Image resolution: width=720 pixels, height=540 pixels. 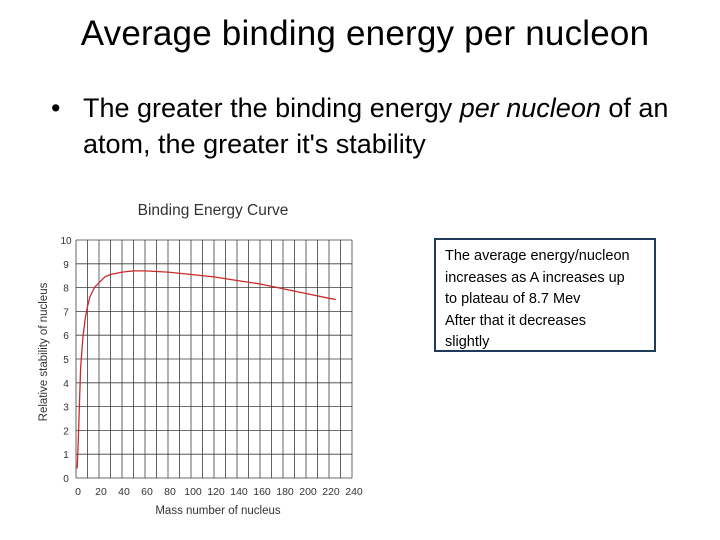 I want to click on x-tick-label: 60, so click(x=147, y=492).